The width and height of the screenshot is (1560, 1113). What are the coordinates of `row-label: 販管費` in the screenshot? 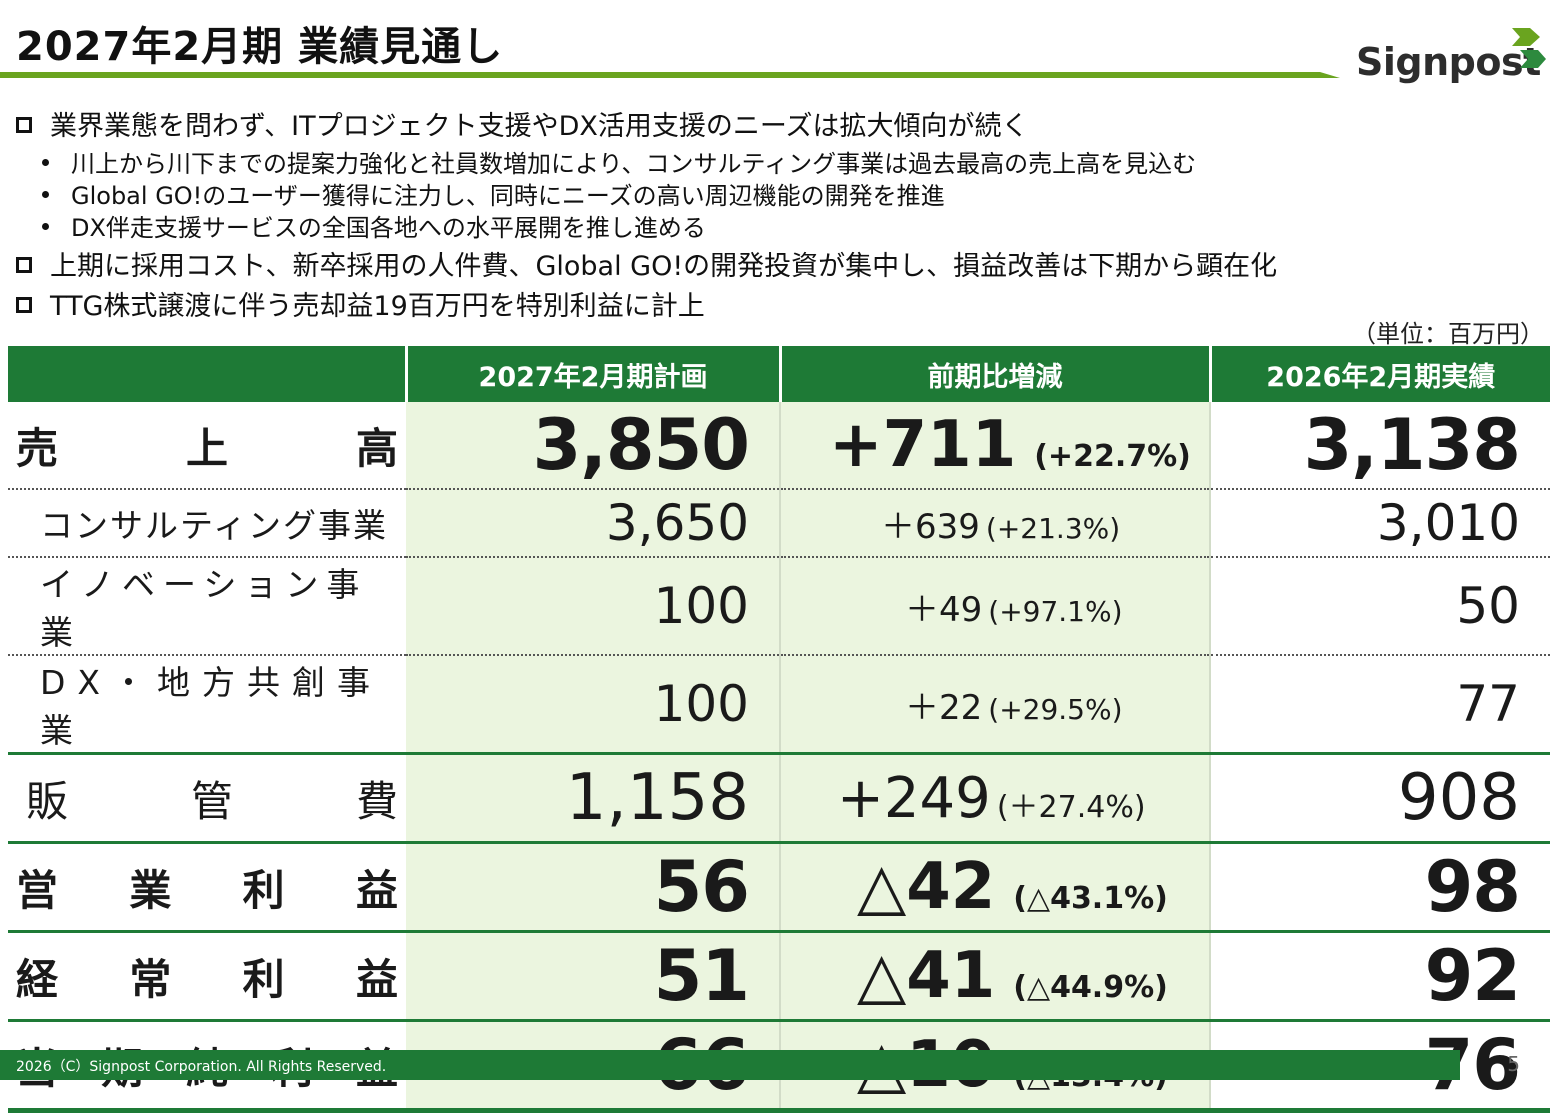 It's located at (207, 797).